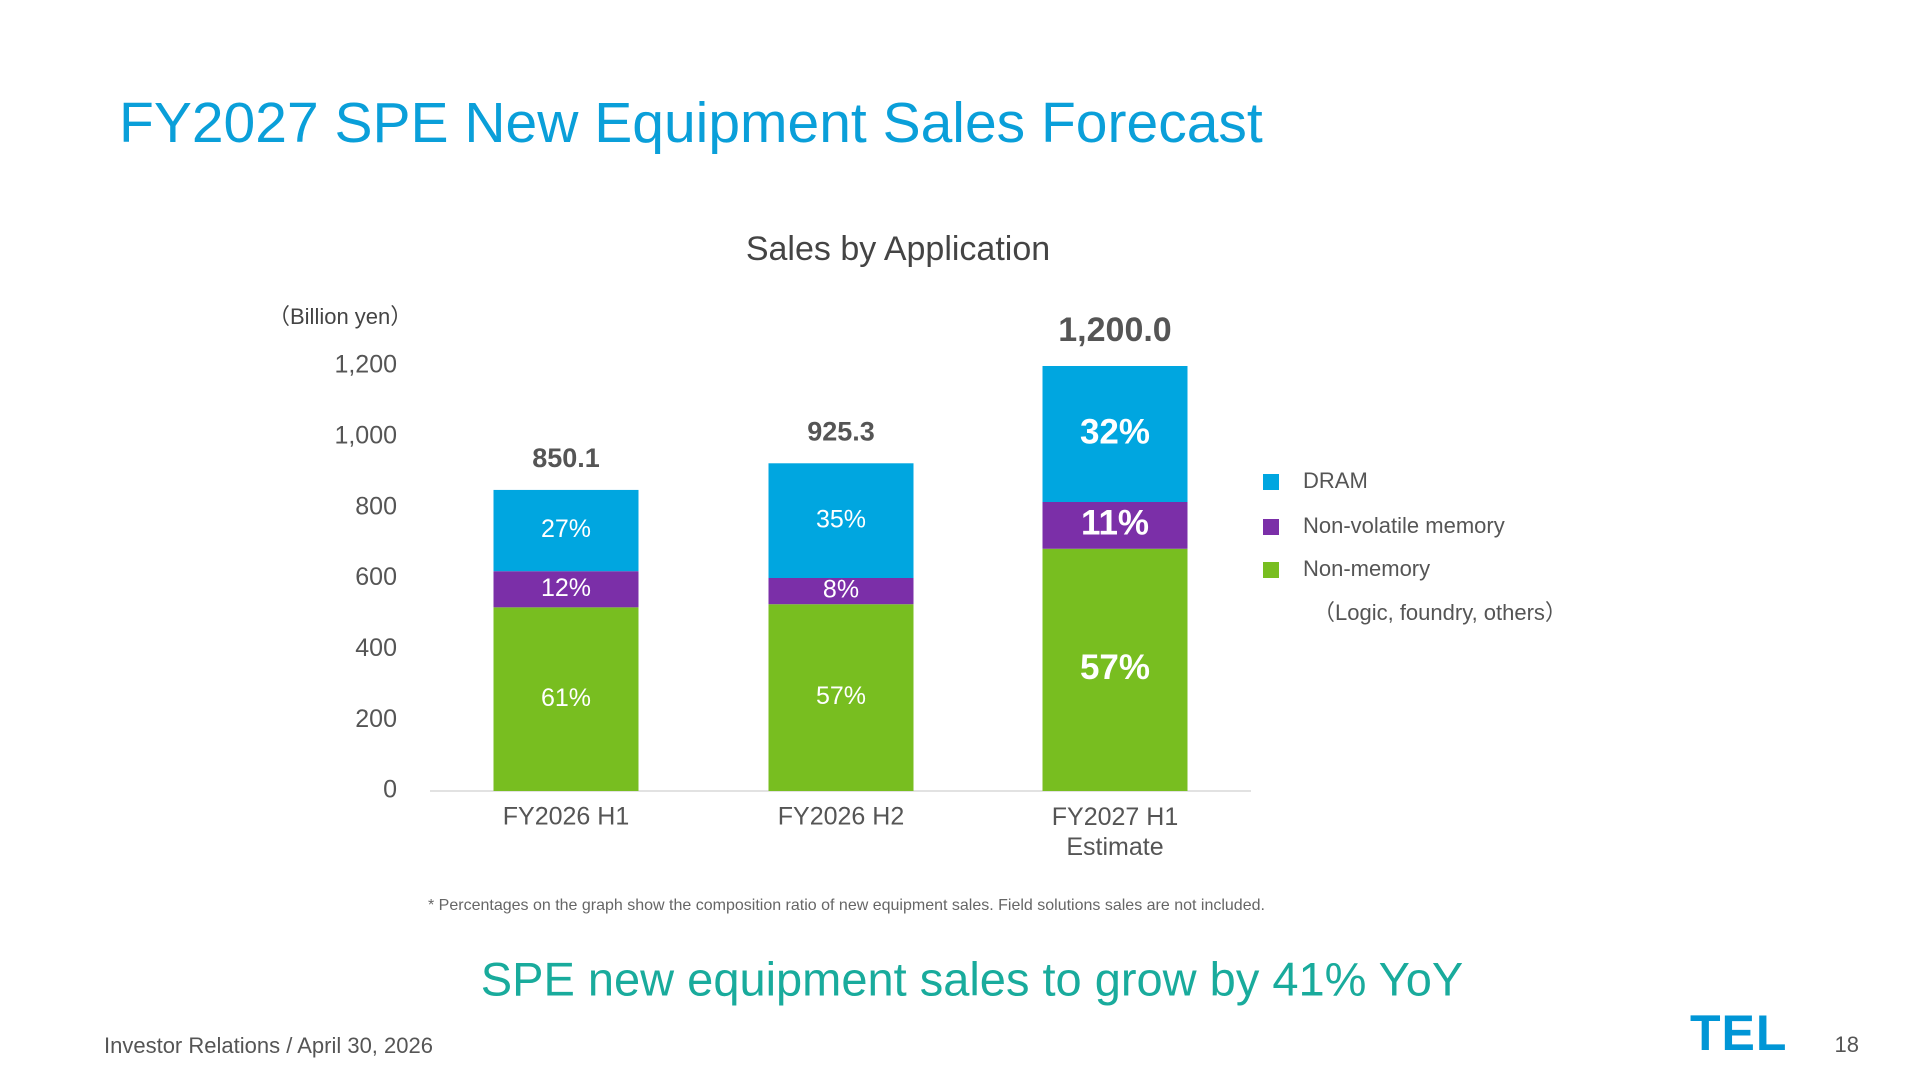 The width and height of the screenshot is (1919, 1080). What do you see at coordinates (268, 1045) in the screenshot?
I see `footer-text: Investor Relations / April 30, 2026` at bounding box center [268, 1045].